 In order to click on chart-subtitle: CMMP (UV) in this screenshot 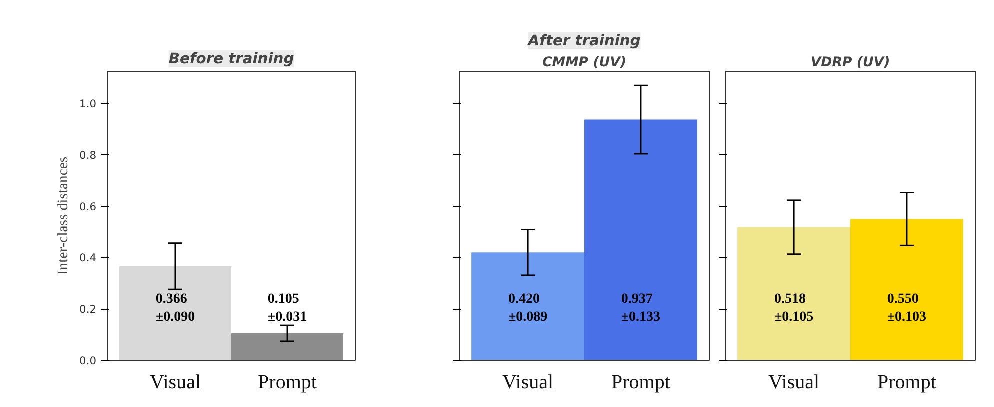, I will do `click(584, 63)`.